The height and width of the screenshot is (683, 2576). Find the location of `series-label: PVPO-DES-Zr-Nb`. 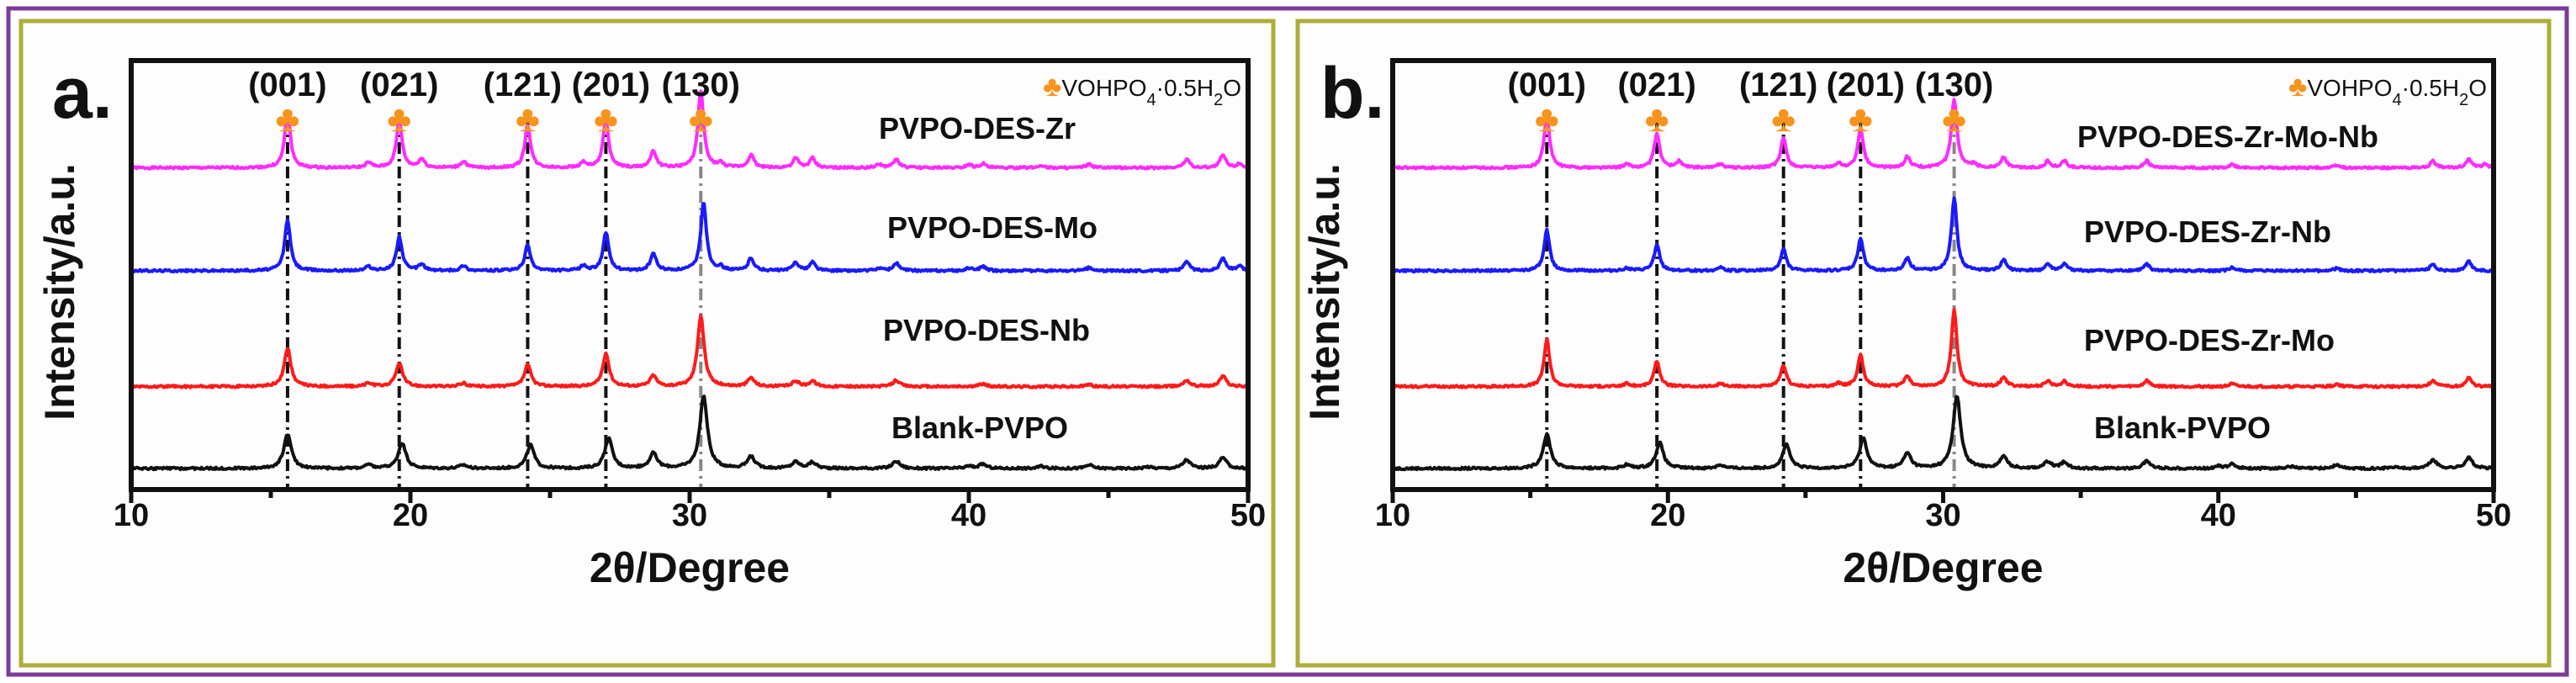

series-label: PVPO-DES-Zr-Nb is located at coordinates (2207, 231).